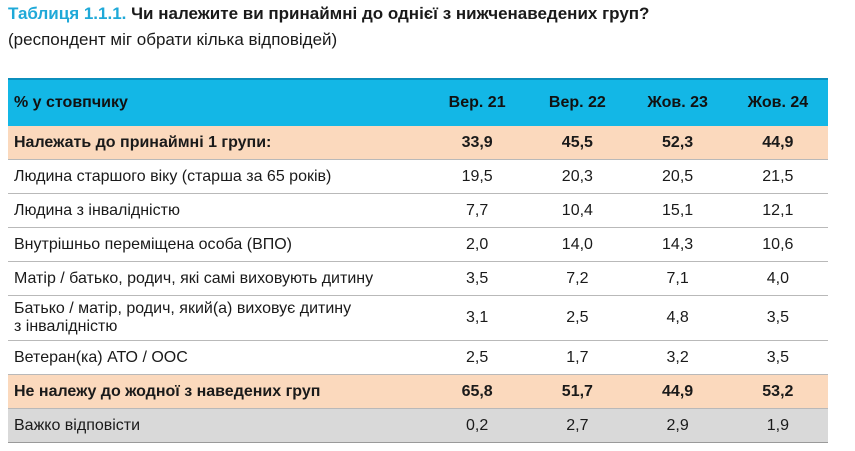 This screenshot has height=451, width=855. Describe the element at coordinates (477, 210) in the screenshot. I see `cell-value: 7,7` at that location.